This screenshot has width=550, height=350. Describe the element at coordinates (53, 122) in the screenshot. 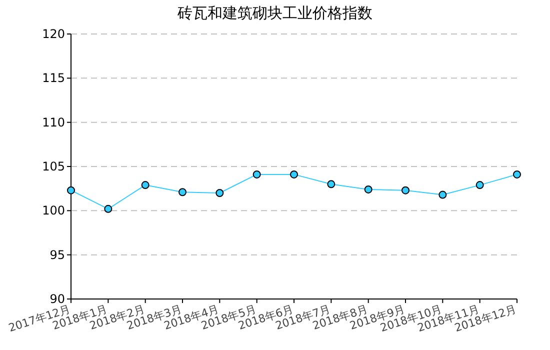

I see `y-tick-label: 110` at that location.